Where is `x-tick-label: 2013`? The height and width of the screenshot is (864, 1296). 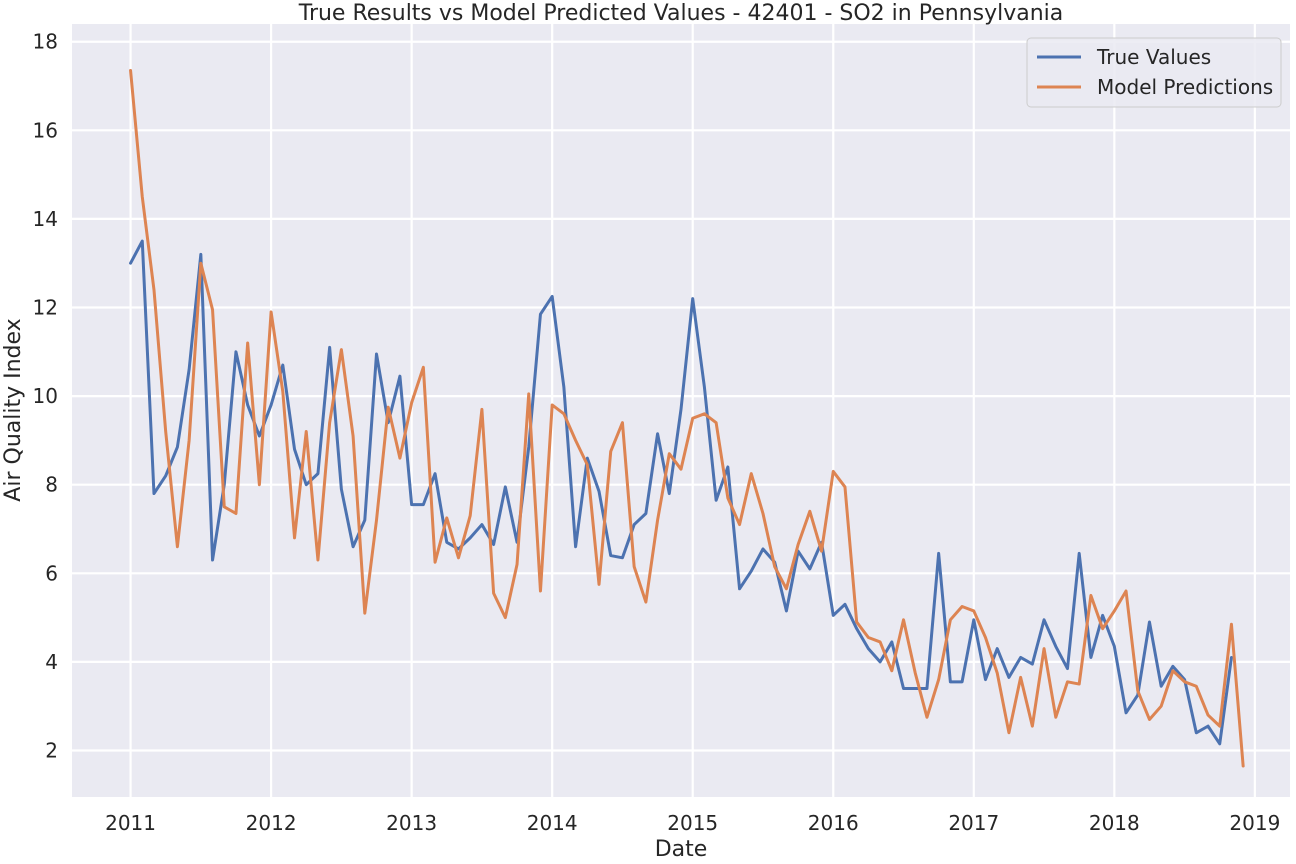
x-tick-label: 2013 is located at coordinates (411, 823).